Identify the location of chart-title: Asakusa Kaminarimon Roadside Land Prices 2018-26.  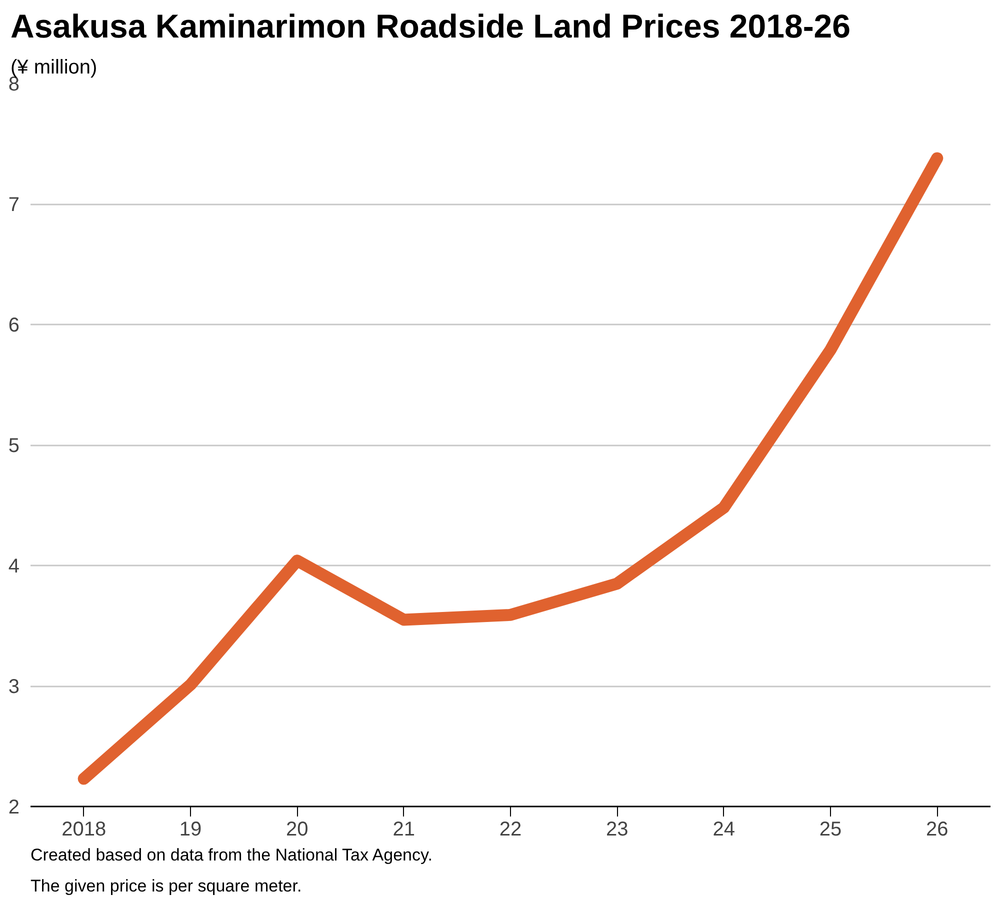
(430, 26).